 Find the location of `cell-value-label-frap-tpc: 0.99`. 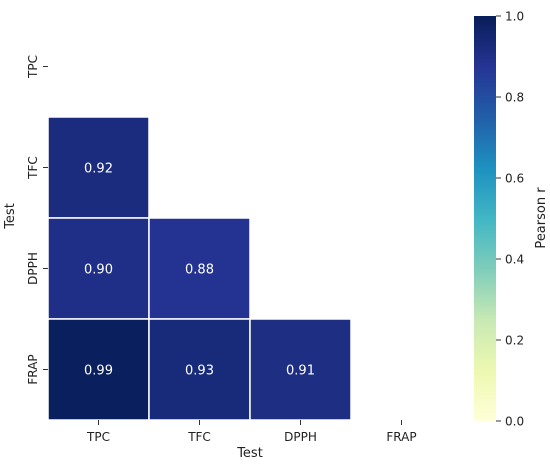

cell-value-label-frap-tpc: 0.99 is located at coordinates (98, 371).